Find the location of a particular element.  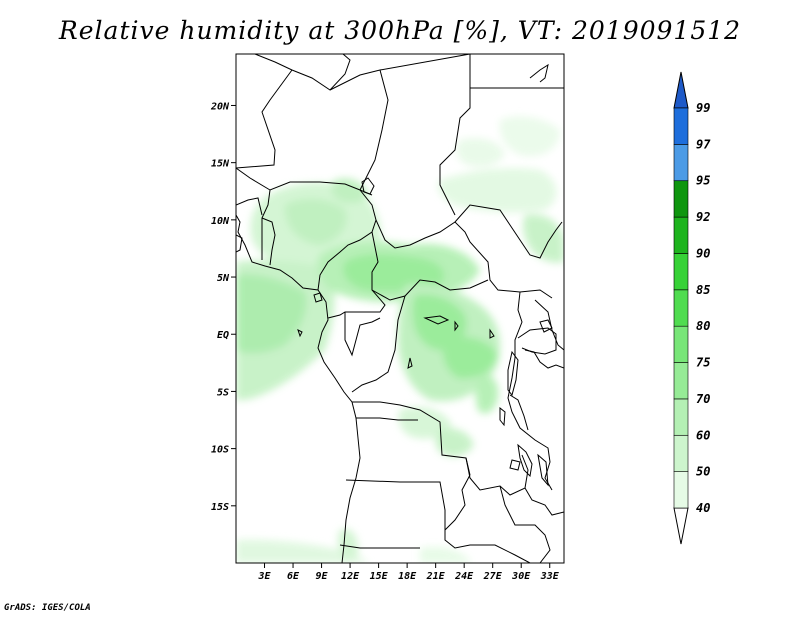

lat-tick-label: 10S is located at coordinates (220, 450).